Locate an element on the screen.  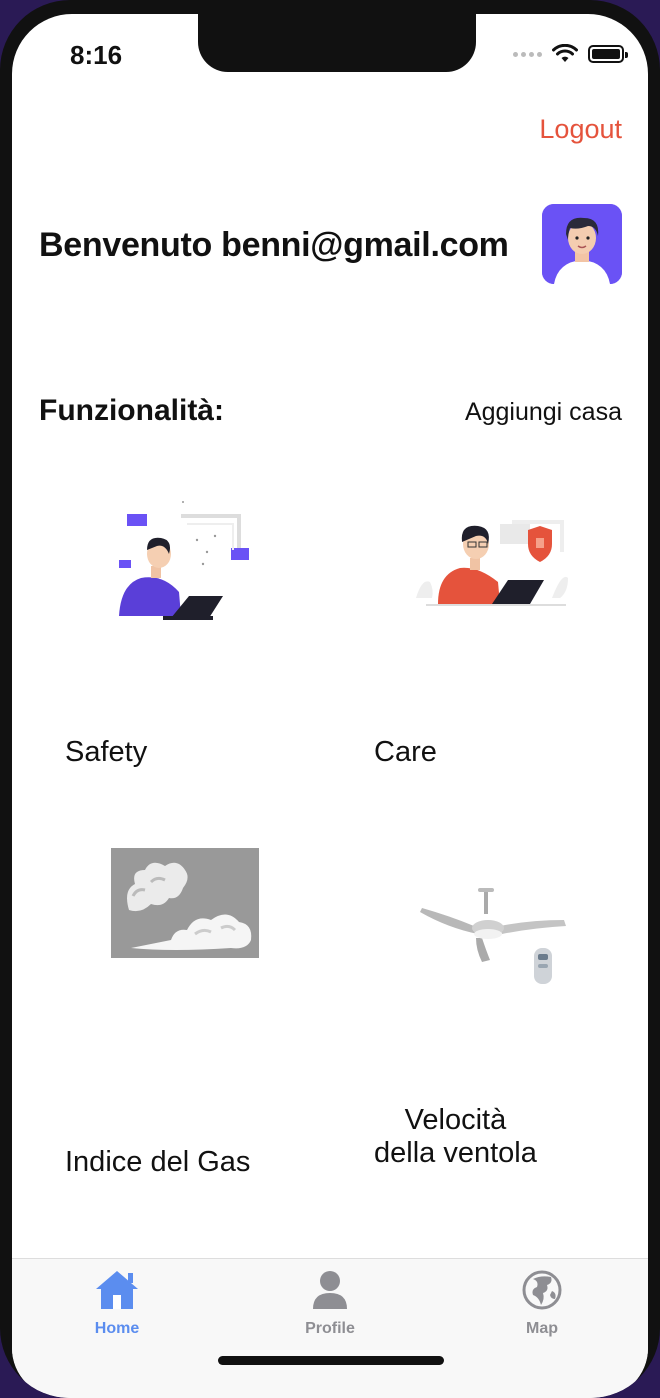
tab-map: Map is located at coordinates (542, 1303).